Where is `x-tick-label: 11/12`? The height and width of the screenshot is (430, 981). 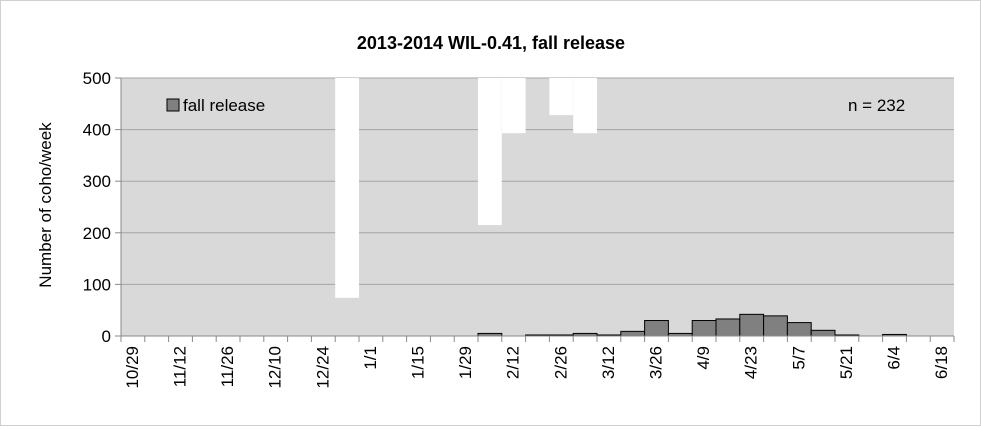 x-tick-label: 11/12 is located at coordinates (180, 366).